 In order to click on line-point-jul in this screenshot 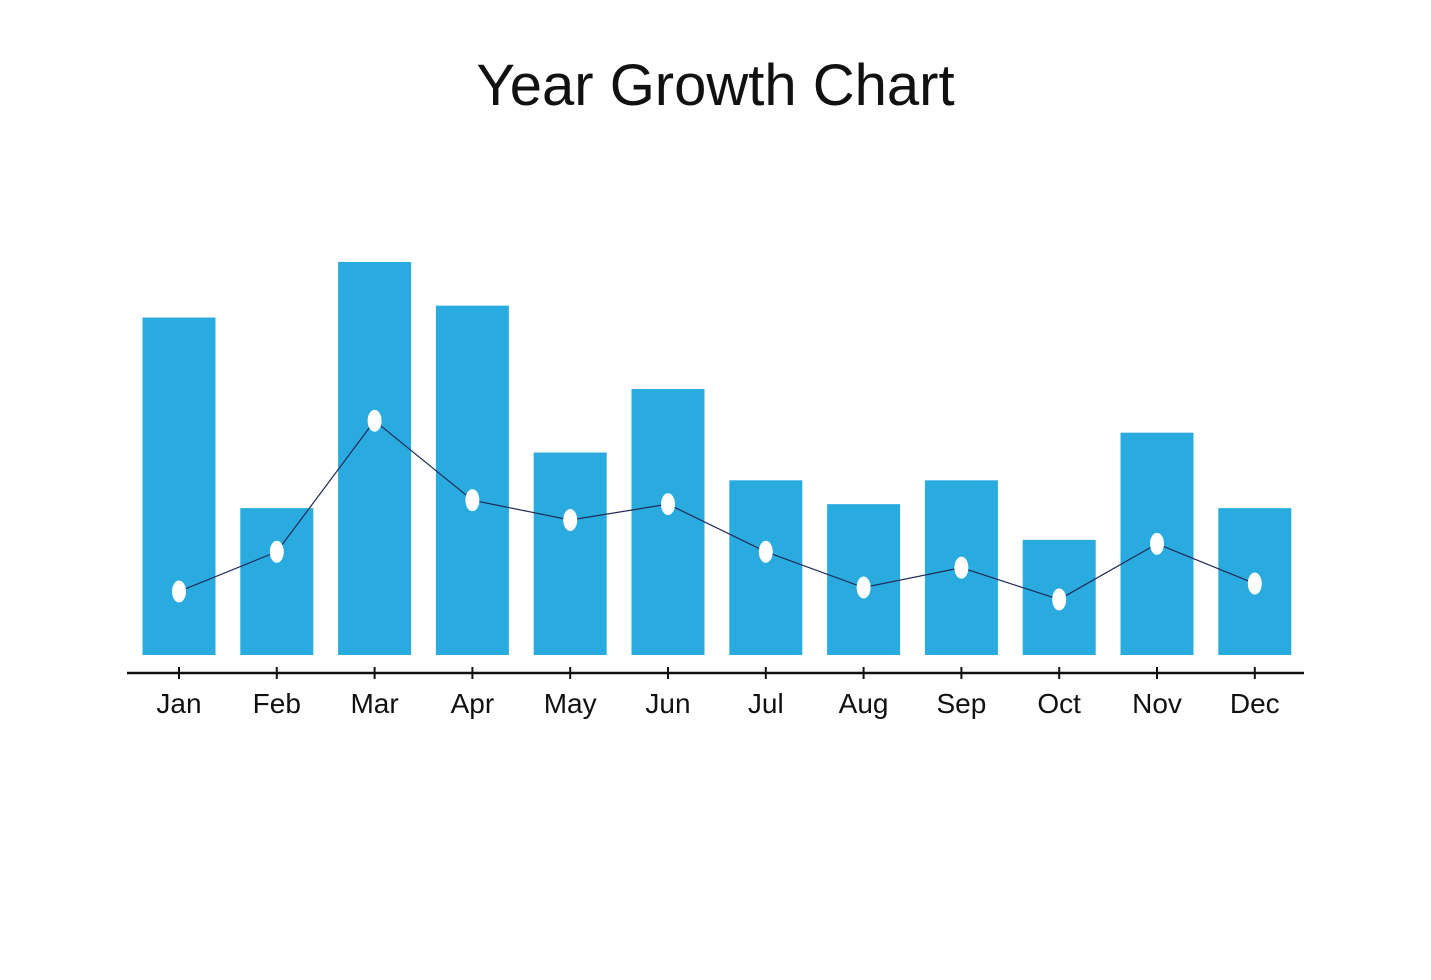, I will do `click(765, 551)`.